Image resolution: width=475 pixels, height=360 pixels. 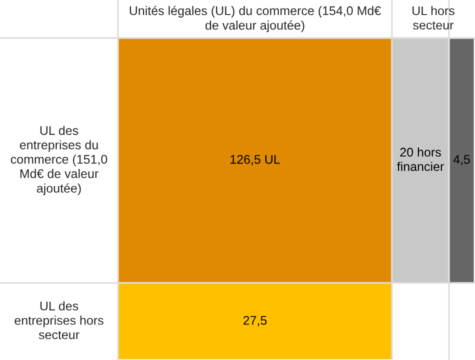 What do you see at coordinates (255, 19) in the screenshot?
I see `text: Unités légales (UL) du commerce (154,0 Md€ de valeur ajoutée)` at bounding box center [255, 19].